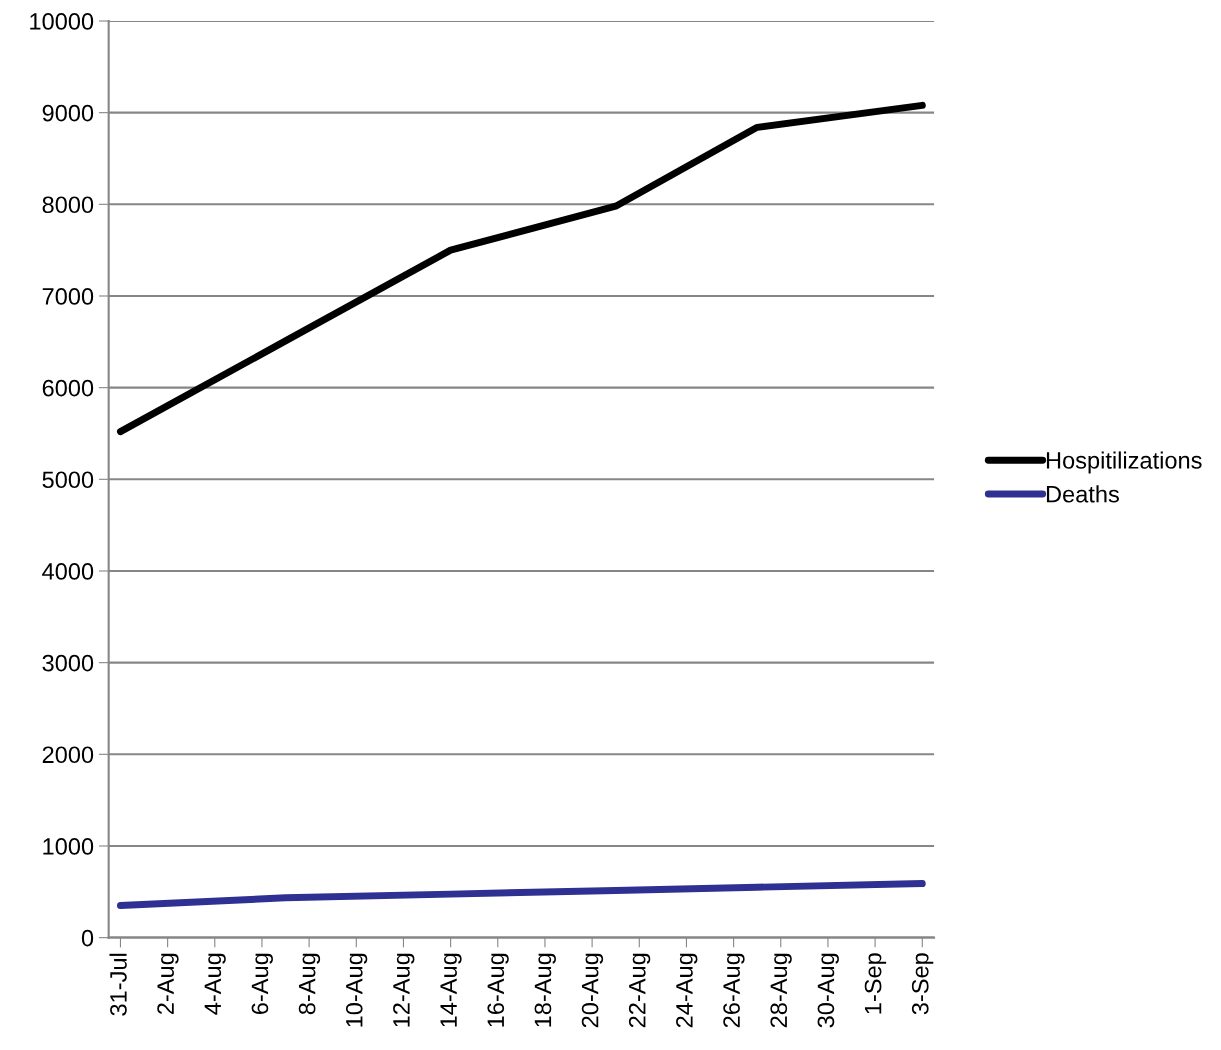 Image resolution: width=1221 pixels, height=1050 pixels. Describe the element at coordinates (922, 984) in the screenshot. I see `x-tick-label: 3-Sep` at that location.